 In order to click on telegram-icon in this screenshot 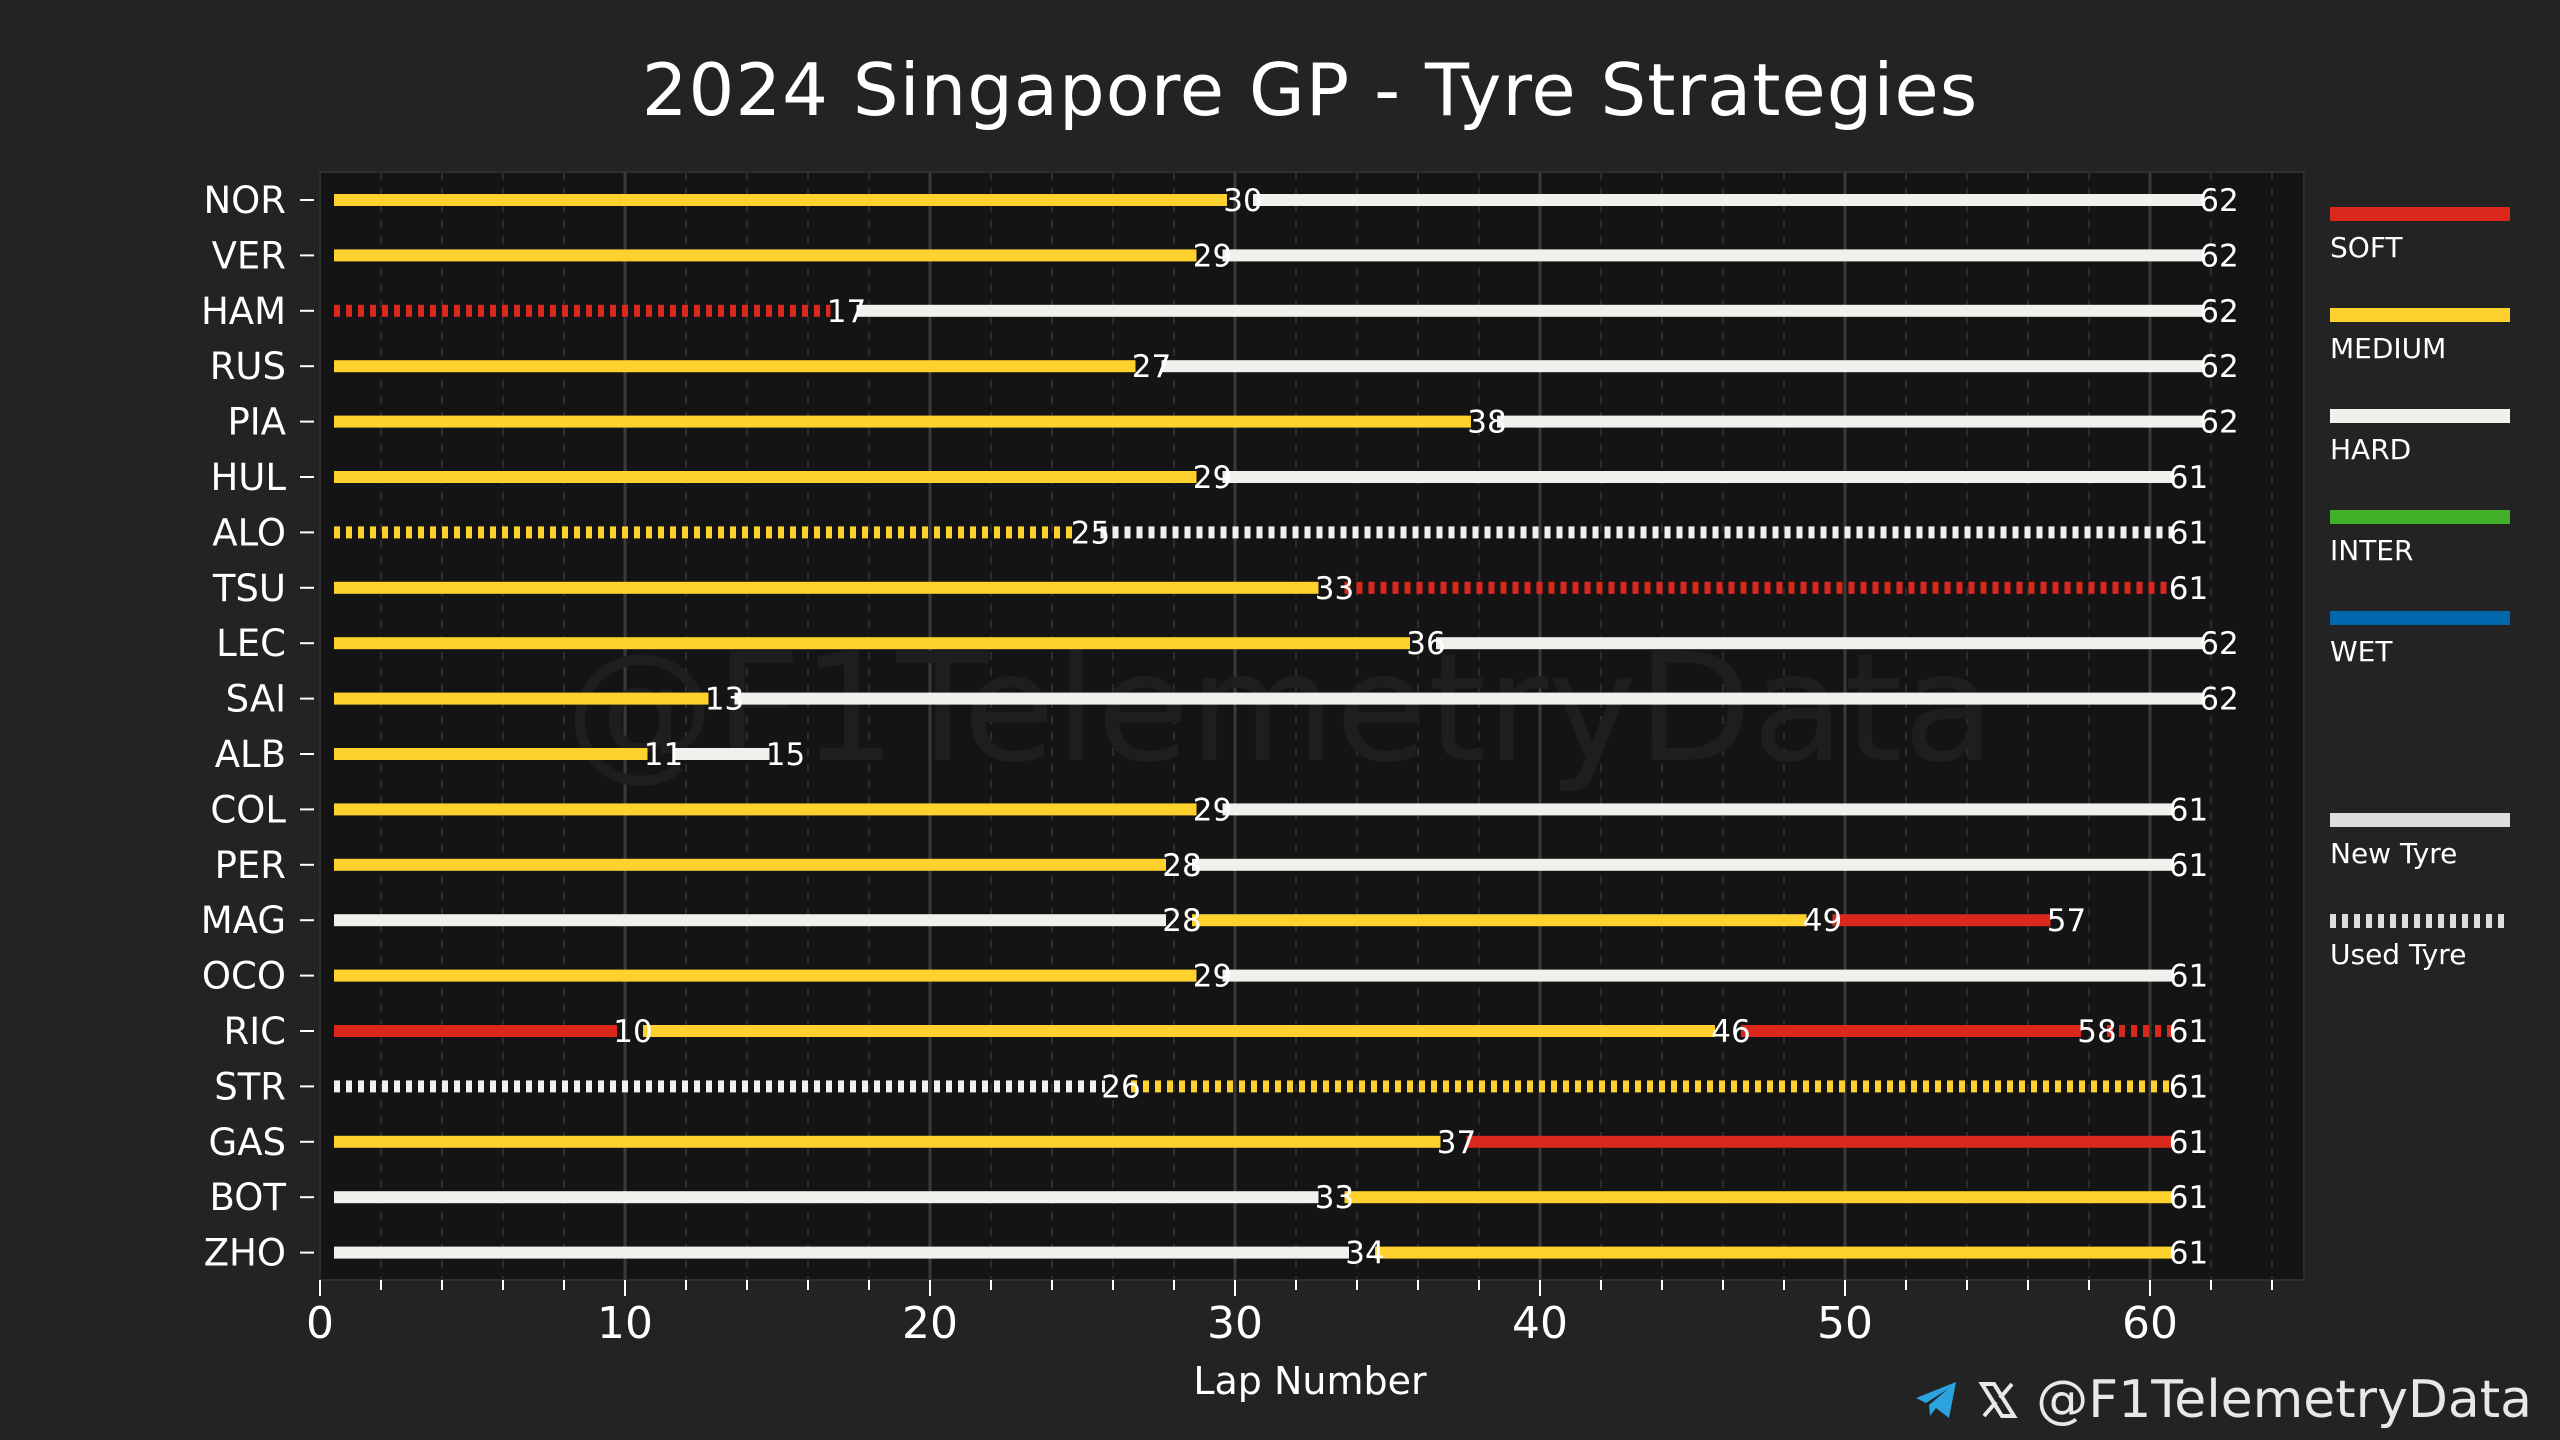, I will do `click(1937, 1400)`.